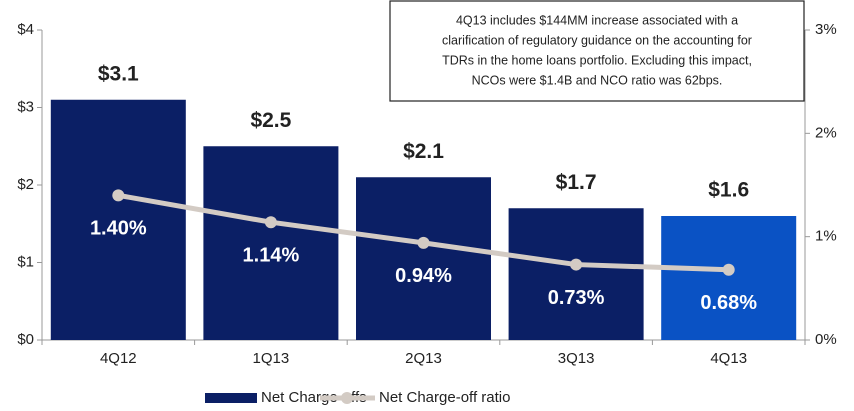 This screenshot has height=411, width=854. What do you see at coordinates (423, 358) in the screenshot?
I see `x-tick-label: 2Q13` at bounding box center [423, 358].